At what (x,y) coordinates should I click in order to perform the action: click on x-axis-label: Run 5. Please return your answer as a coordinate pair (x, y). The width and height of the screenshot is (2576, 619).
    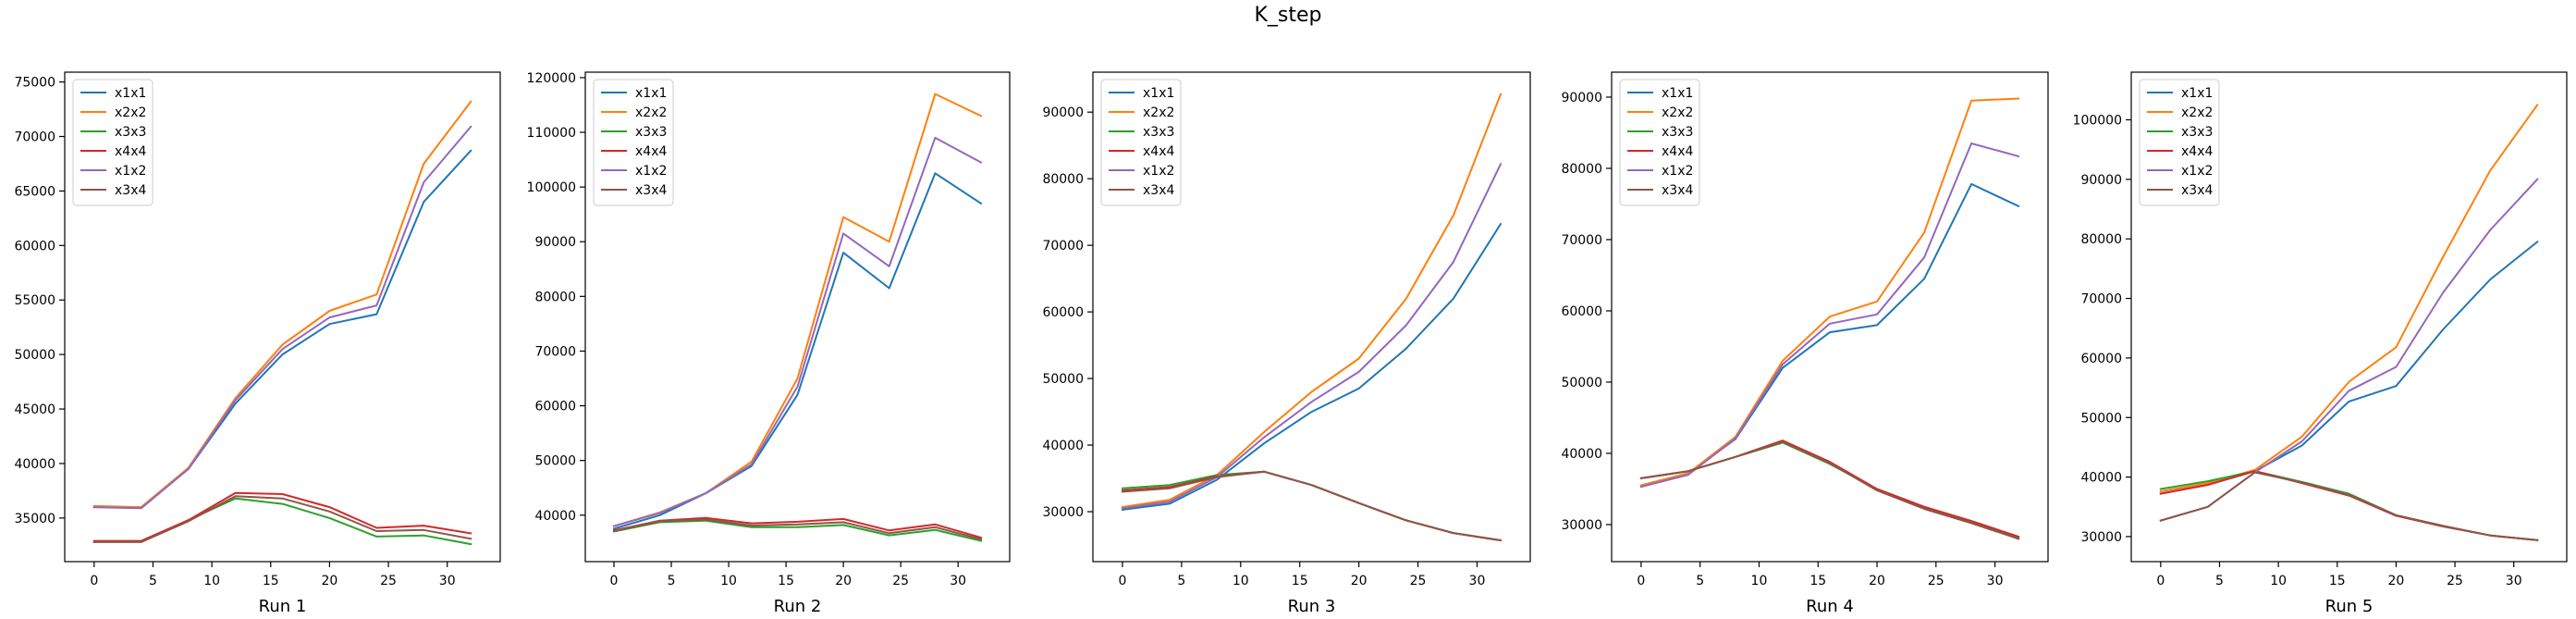
    Looking at the image, I should click on (2349, 606).